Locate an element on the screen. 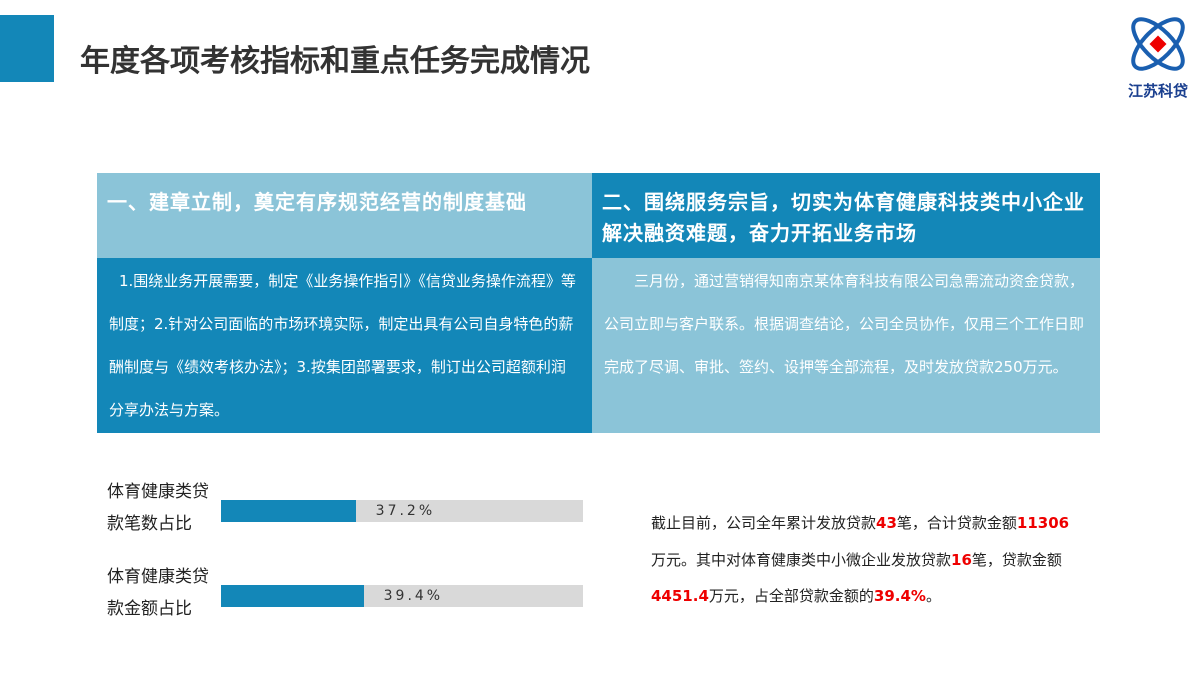 The height and width of the screenshot is (676, 1200). section-heading: 二、围绕服务宗旨，切实为体育健康科技类中小企业解决融资难题，奋力开拓业务市场 is located at coordinates (846, 215).